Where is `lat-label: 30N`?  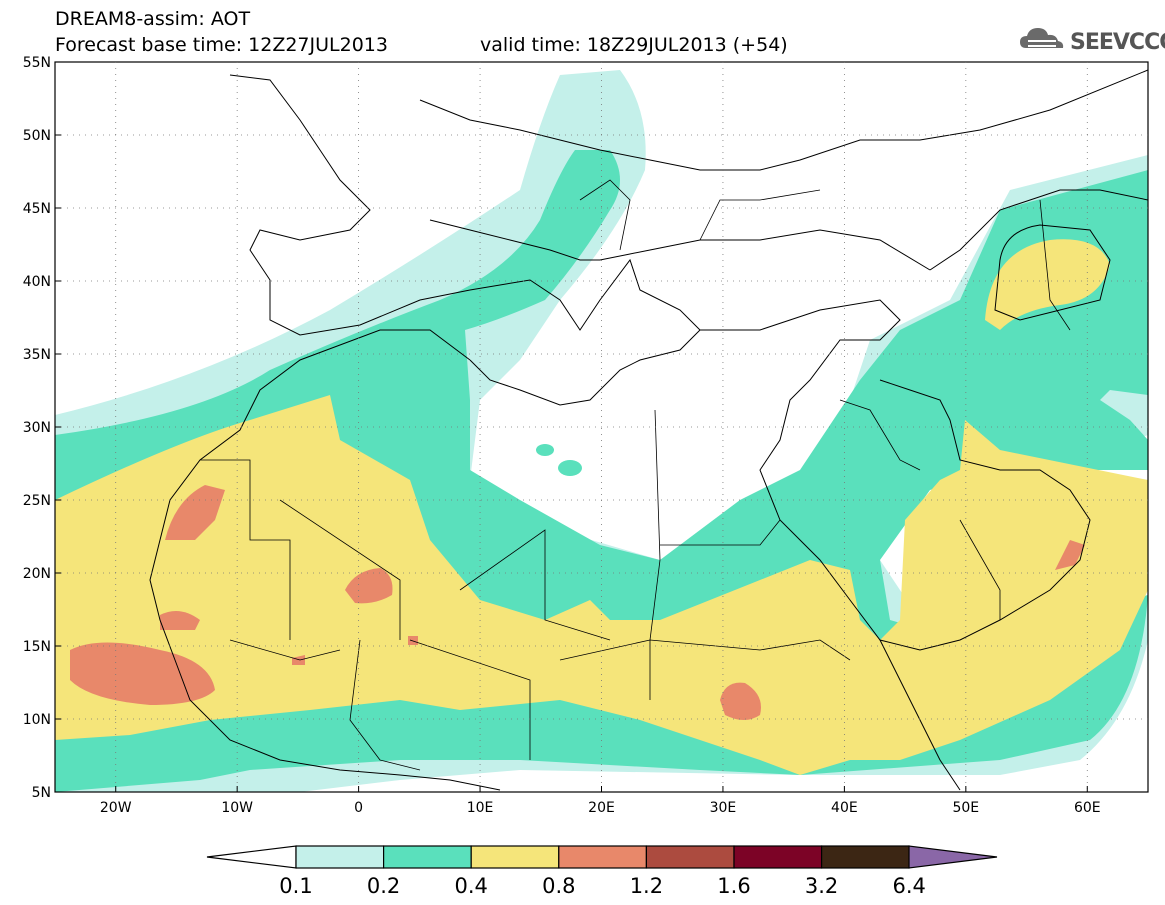 lat-label: 30N is located at coordinates (37, 428).